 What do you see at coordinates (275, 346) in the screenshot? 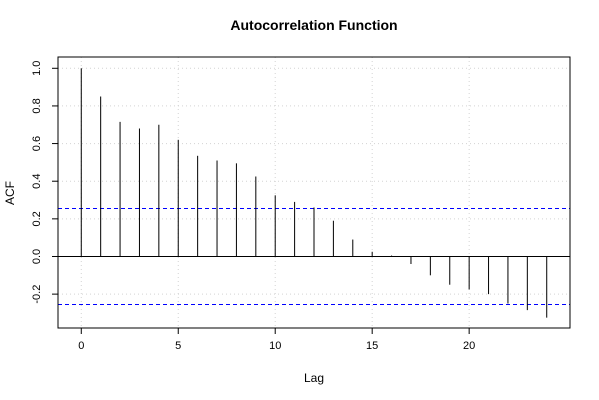
I see `x-tick-label-2: 10` at bounding box center [275, 346].